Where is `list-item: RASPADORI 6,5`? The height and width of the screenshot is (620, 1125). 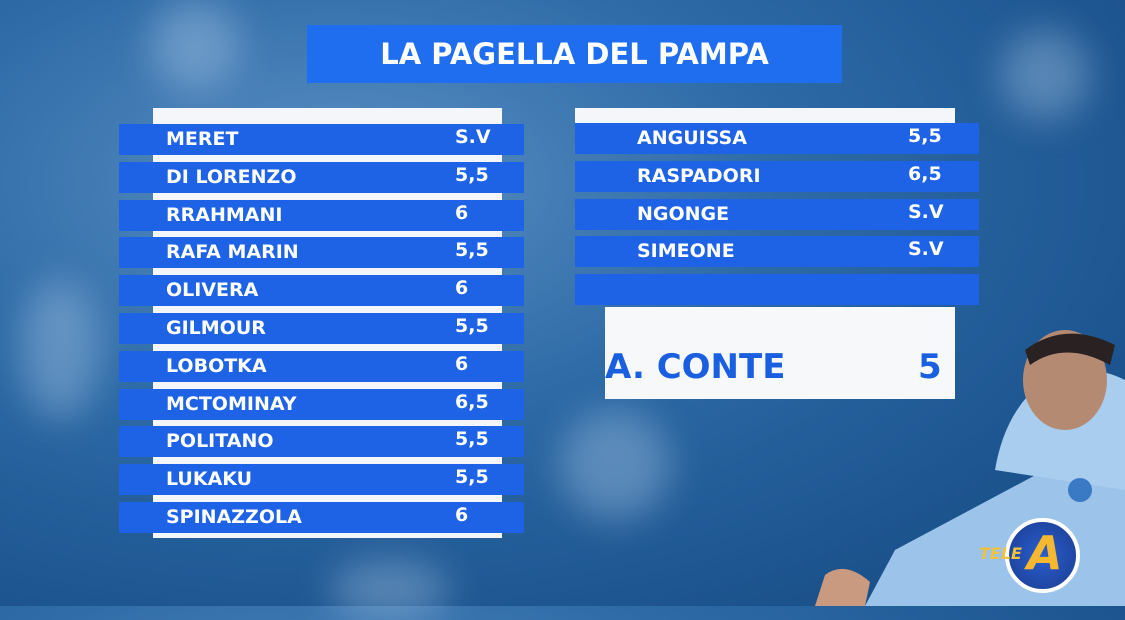 list-item: RASPADORI 6,5 is located at coordinates (777, 176).